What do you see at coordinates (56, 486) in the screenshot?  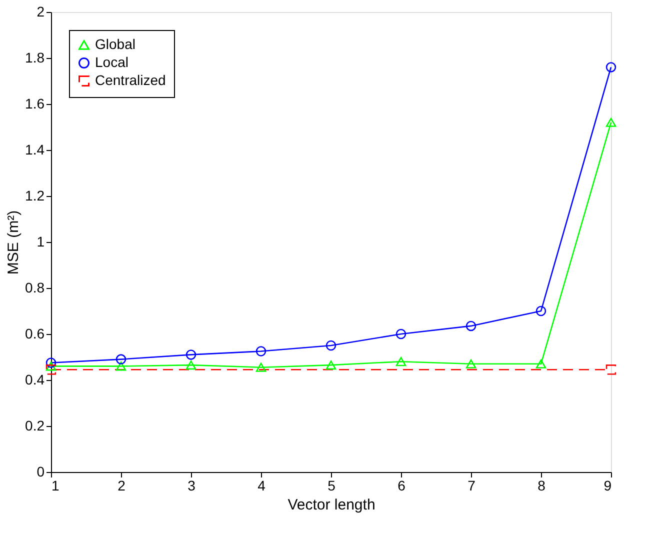 I see `x-tick-label: 1` at bounding box center [56, 486].